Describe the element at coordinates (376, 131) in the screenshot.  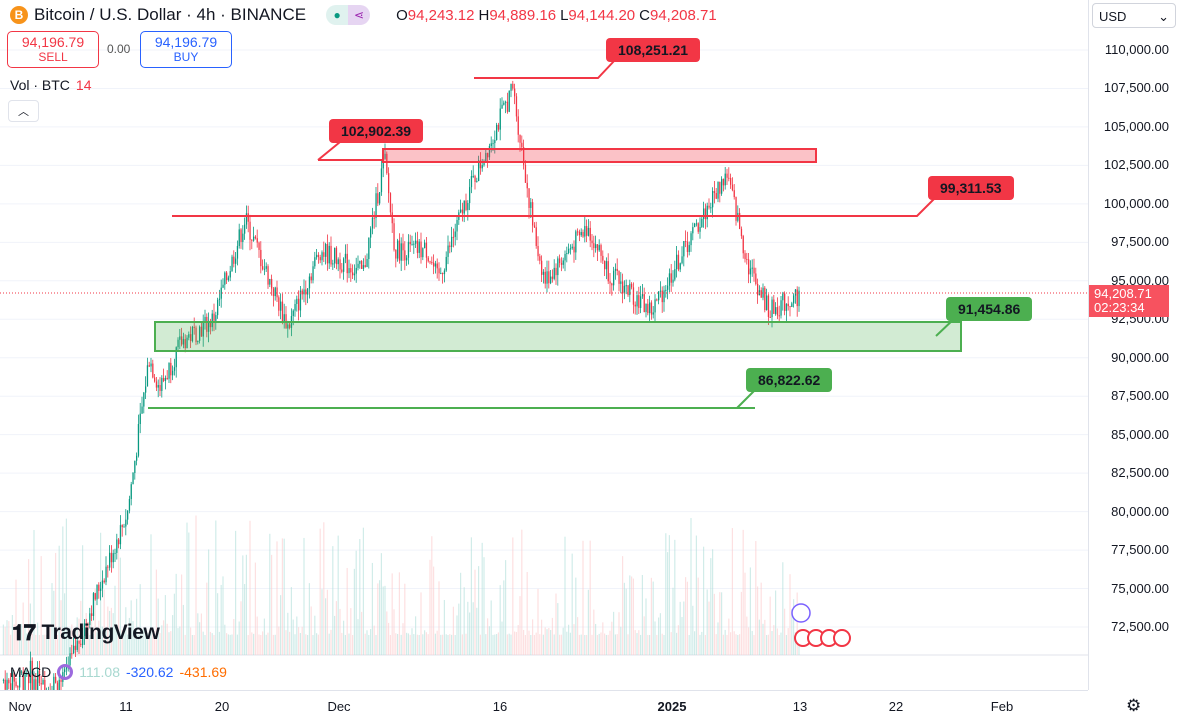
I see `annotation-resistance-top: 102,902.39` at that location.